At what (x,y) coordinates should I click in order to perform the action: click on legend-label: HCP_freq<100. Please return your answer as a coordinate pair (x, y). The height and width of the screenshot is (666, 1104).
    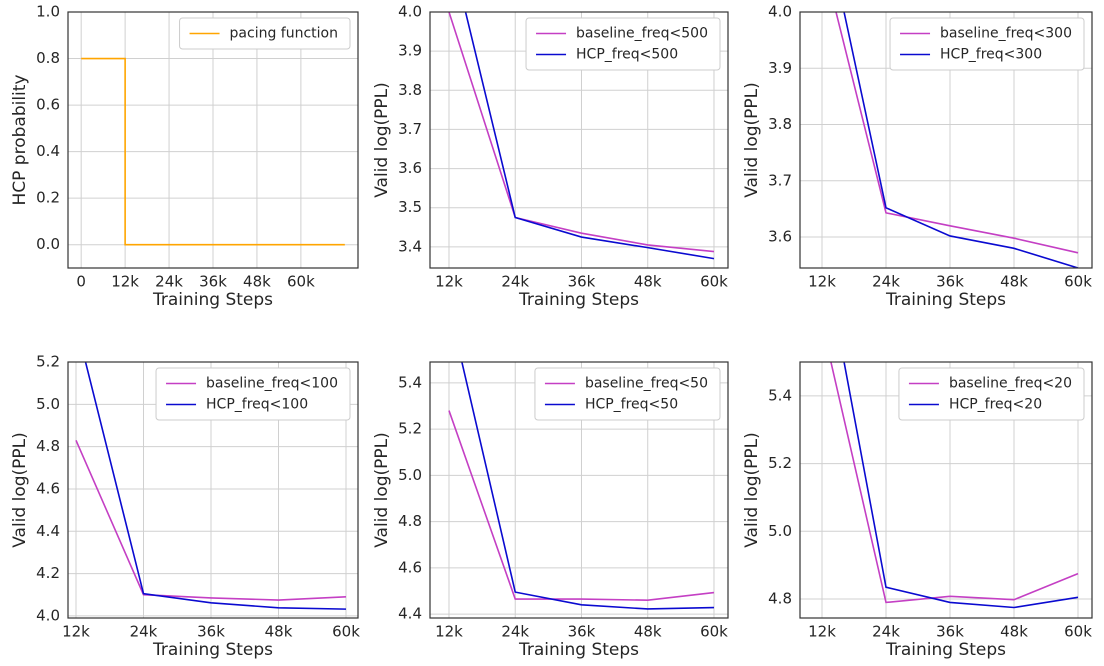
    Looking at the image, I should click on (257, 405).